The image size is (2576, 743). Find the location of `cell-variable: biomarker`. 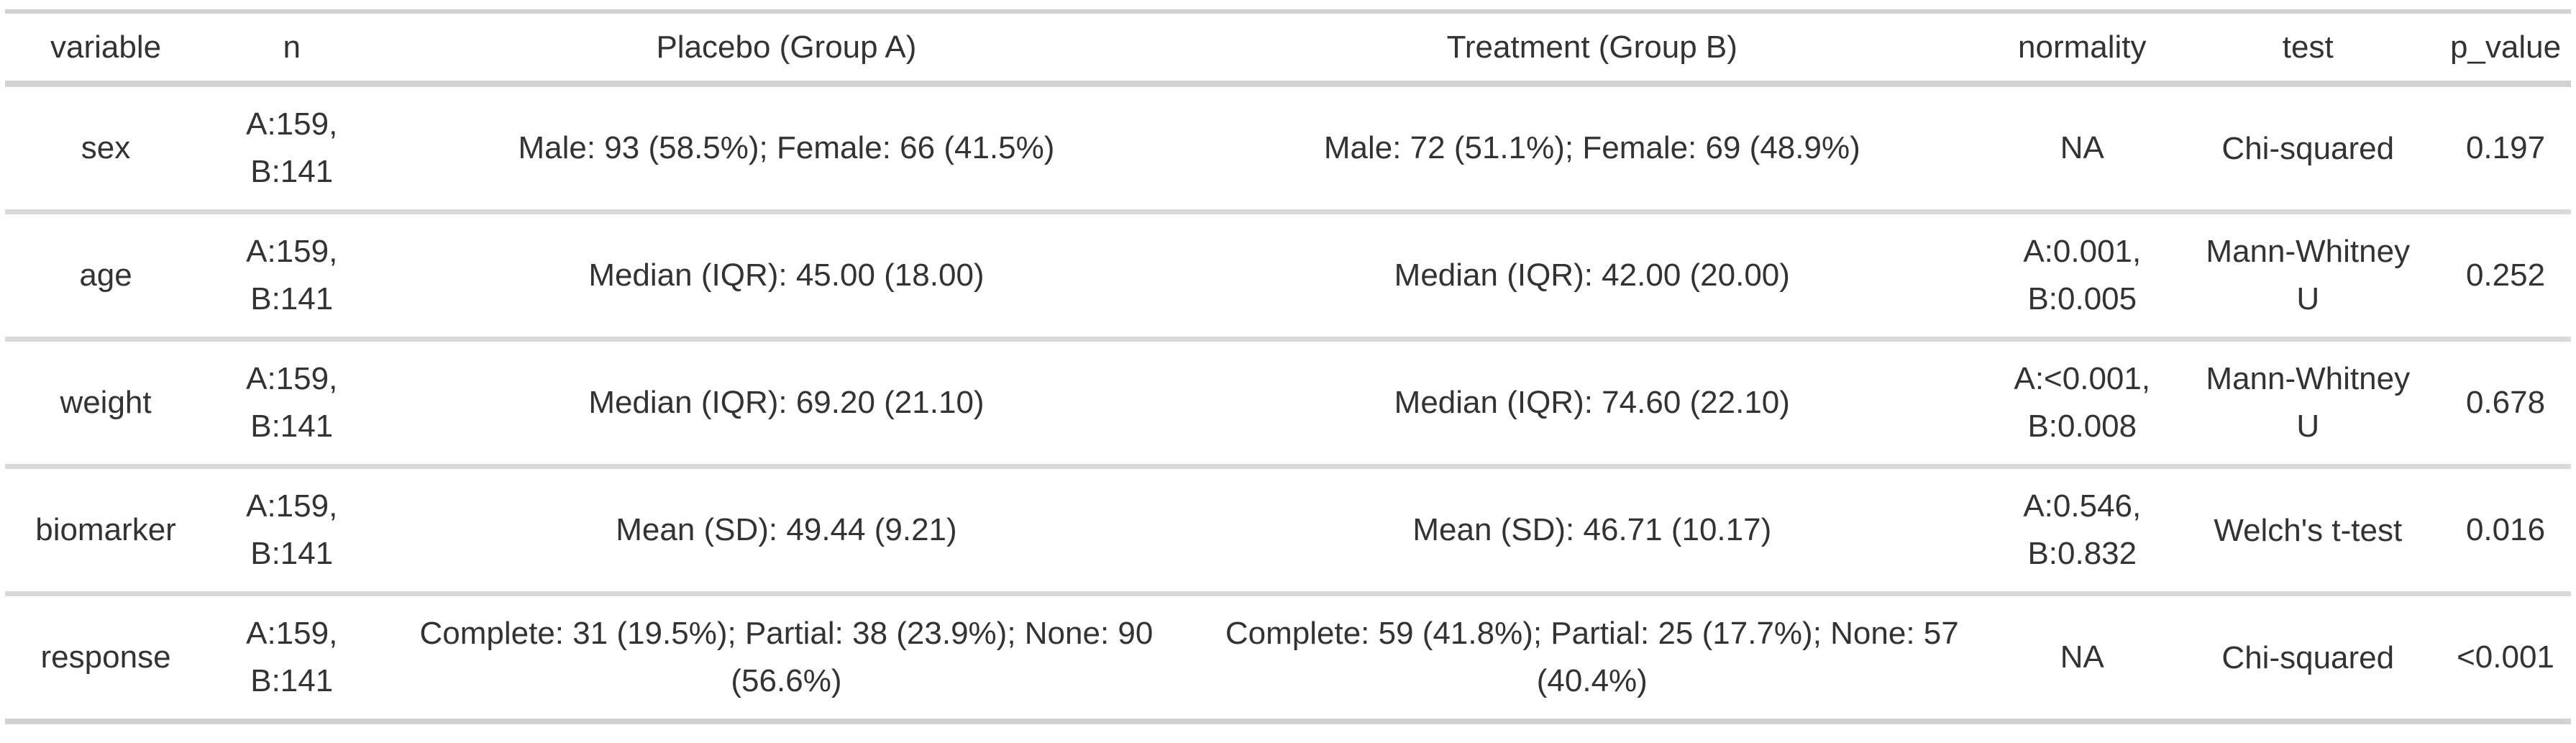

cell-variable: biomarker is located at coordinates (106, 531).